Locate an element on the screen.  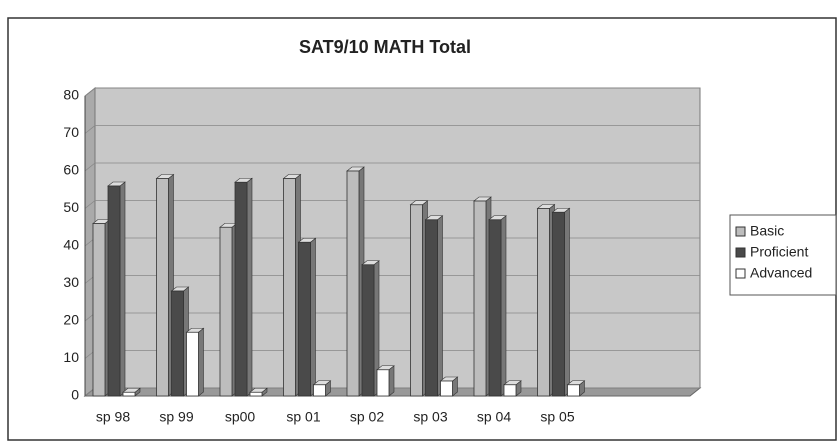
y-tick-label: 80 is located at coordinates (71, 95).